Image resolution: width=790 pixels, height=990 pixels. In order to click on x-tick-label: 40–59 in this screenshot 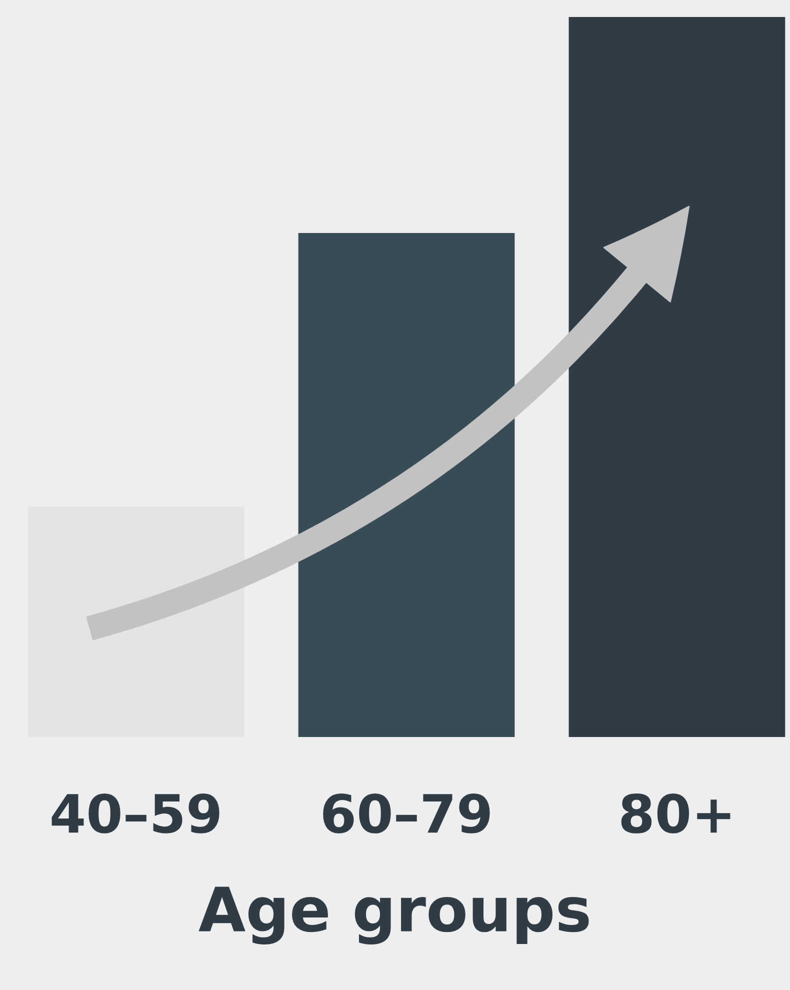, I will do `click(136, 813)`.